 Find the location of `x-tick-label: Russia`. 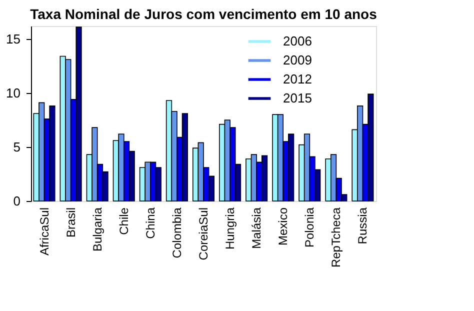

x-tick-label: Russia is located at coordinates (363, 225).